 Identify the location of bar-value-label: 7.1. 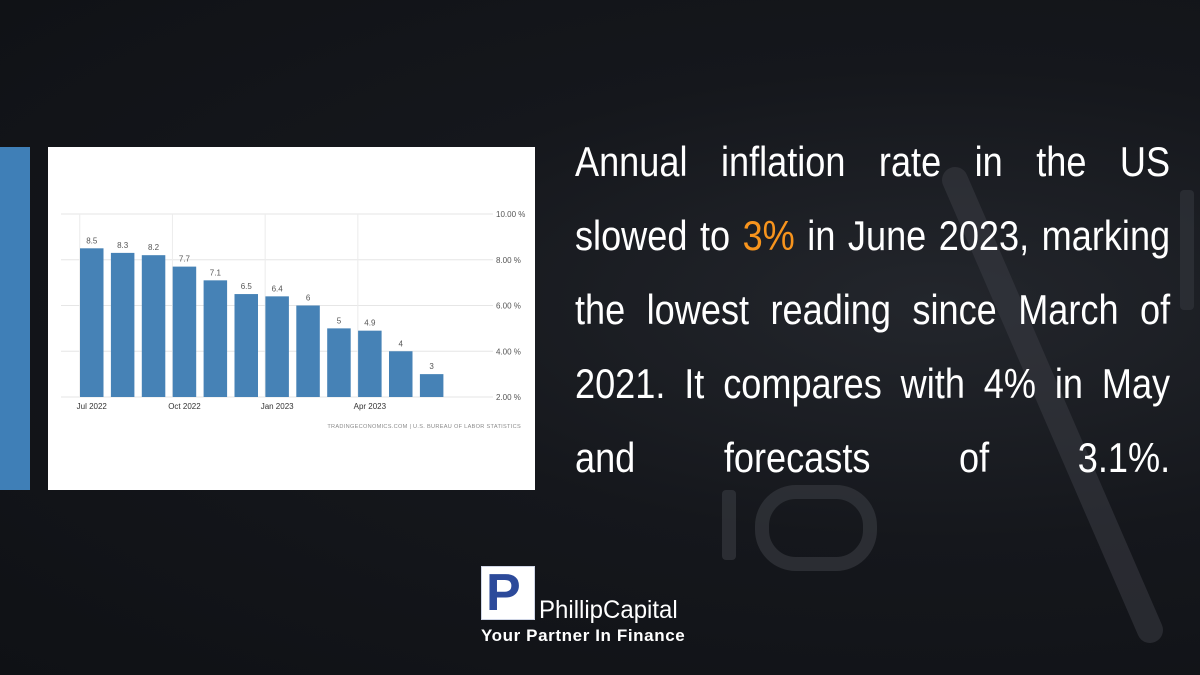
(216, 272).